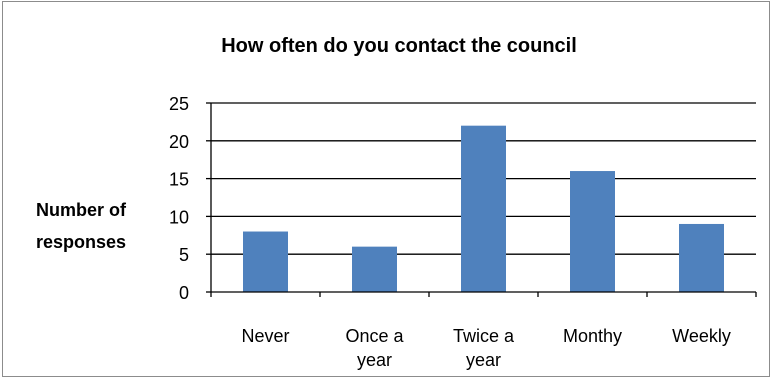  Describe the element at coordinates (184, 293) in the screenshot. I see `y-tick-label: 0` at that location.